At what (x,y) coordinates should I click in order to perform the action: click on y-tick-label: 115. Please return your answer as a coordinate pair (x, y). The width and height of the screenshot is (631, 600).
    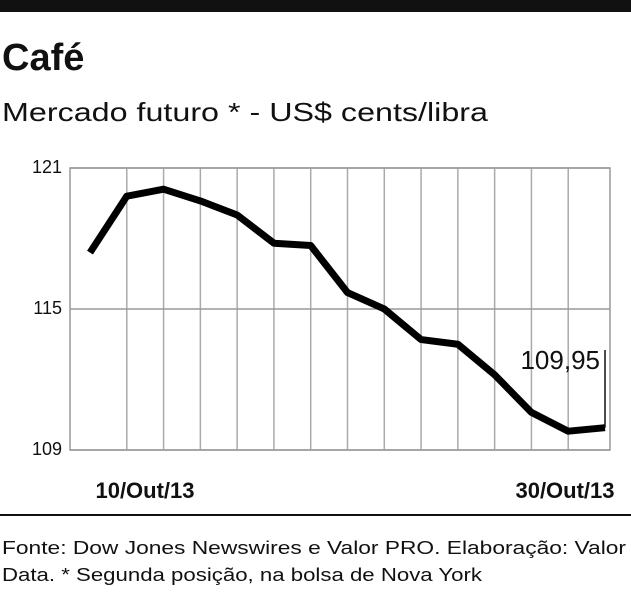
    Looking at the image, I should click on (47, 308).